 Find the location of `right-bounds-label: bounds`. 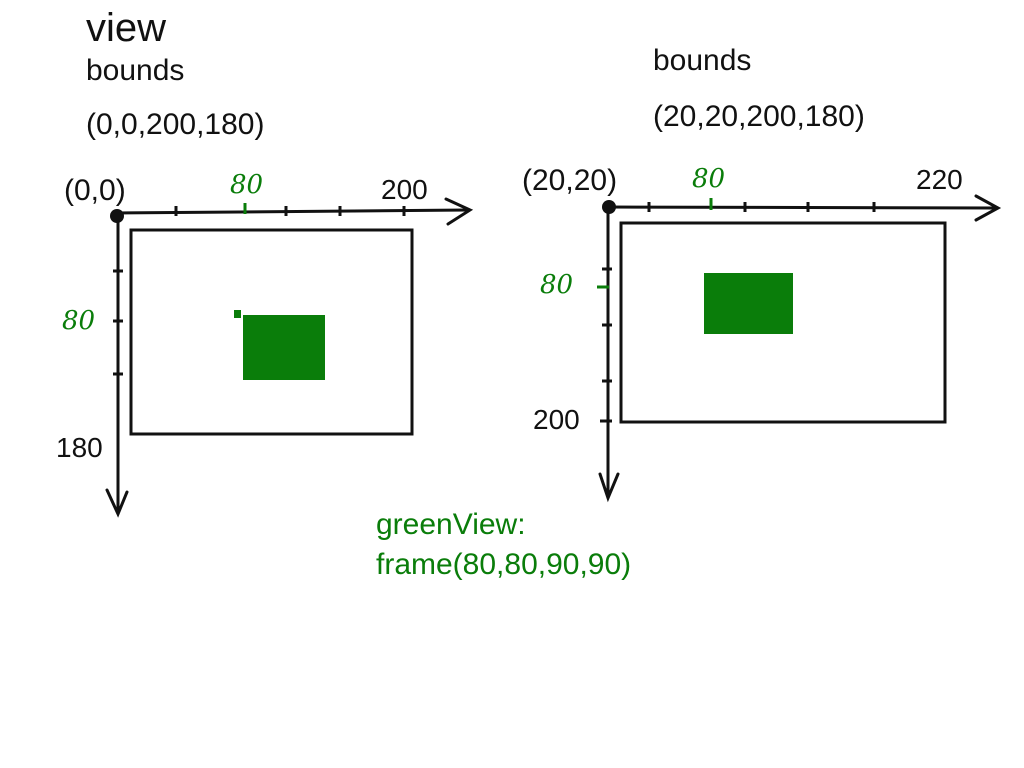

right-bounds-label: bounds is located at coordinates (702, 60).